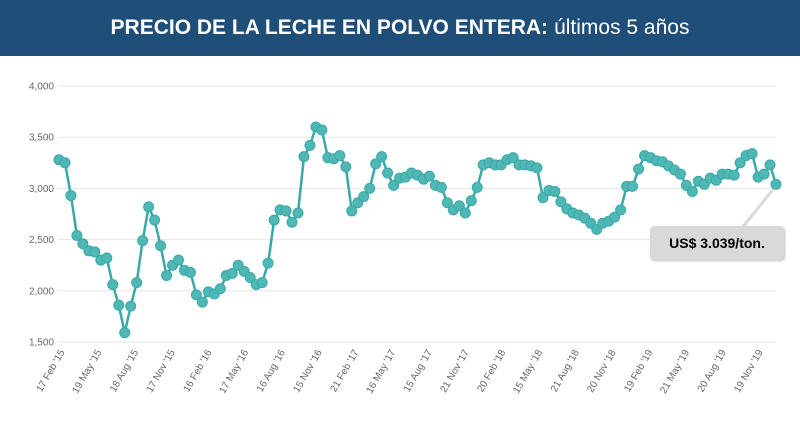  What do you see at coordinates (329, 27) in the screenshot?
I see `chart-title: PRECIO DE LA LECHE EN POLVO ENTERA:` at bounding box center [329, 27].